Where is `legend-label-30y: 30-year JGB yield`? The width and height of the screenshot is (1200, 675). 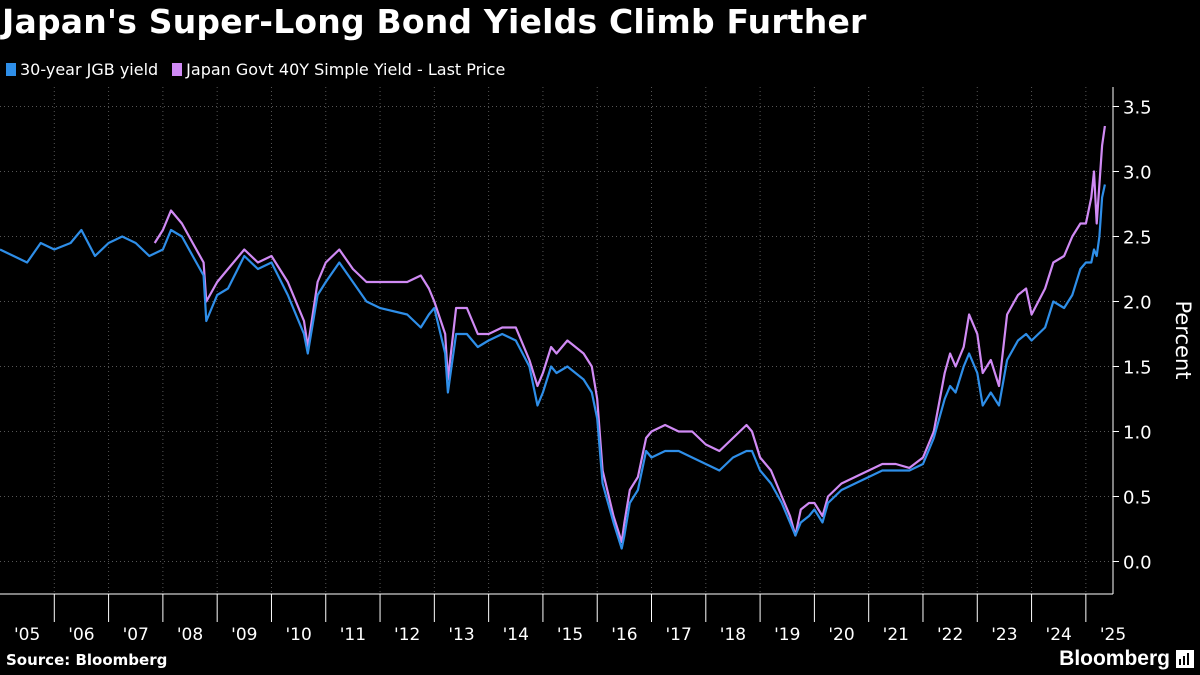
legend-label-30y: 30-year JGB yield is located at coordinates (89, 69).